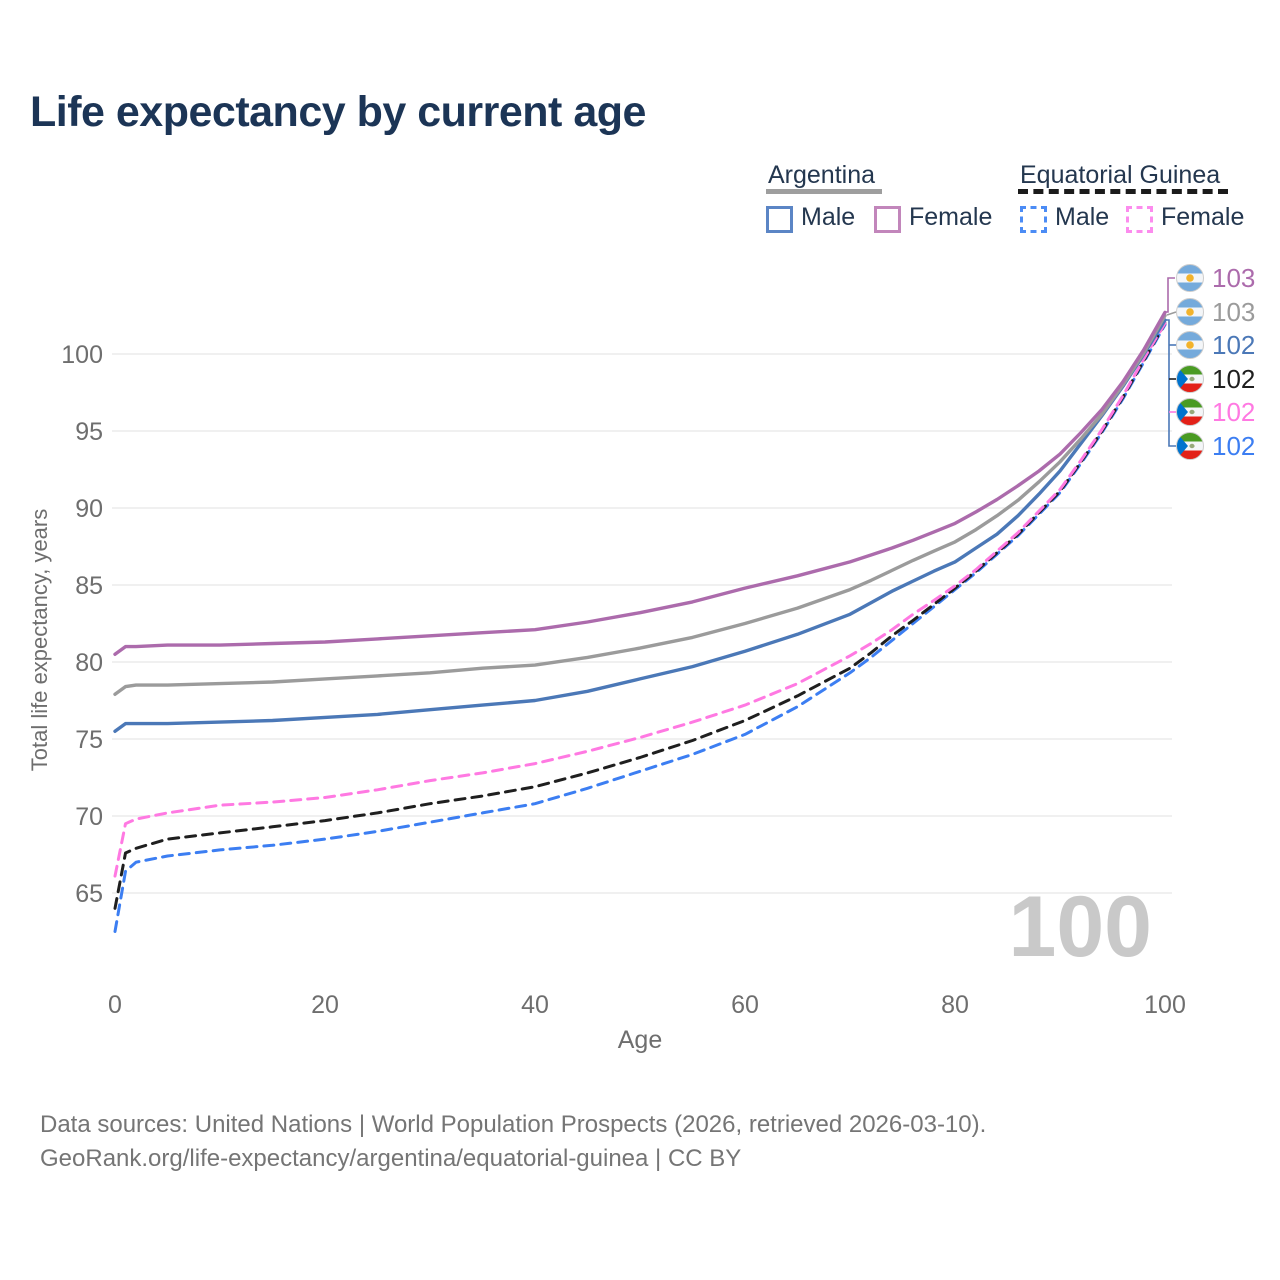 This screenshot has height=1280, width=1280. Describe the element at coordinates (1081, 927) in the screenshot. I see `age-watermark: 100` at that location.